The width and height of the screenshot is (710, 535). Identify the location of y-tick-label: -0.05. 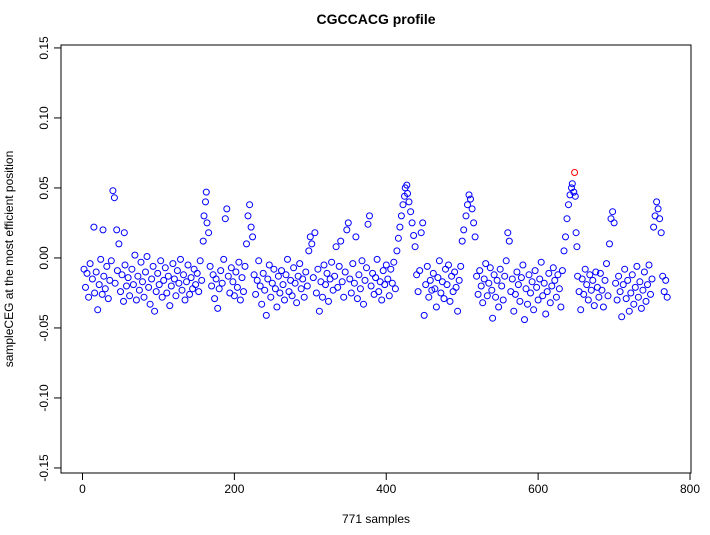
(44, 328).